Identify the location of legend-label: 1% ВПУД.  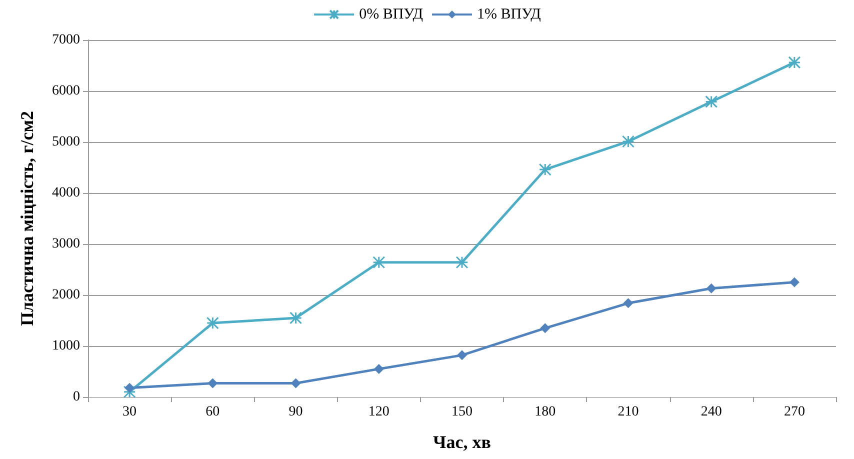
(509, 14).